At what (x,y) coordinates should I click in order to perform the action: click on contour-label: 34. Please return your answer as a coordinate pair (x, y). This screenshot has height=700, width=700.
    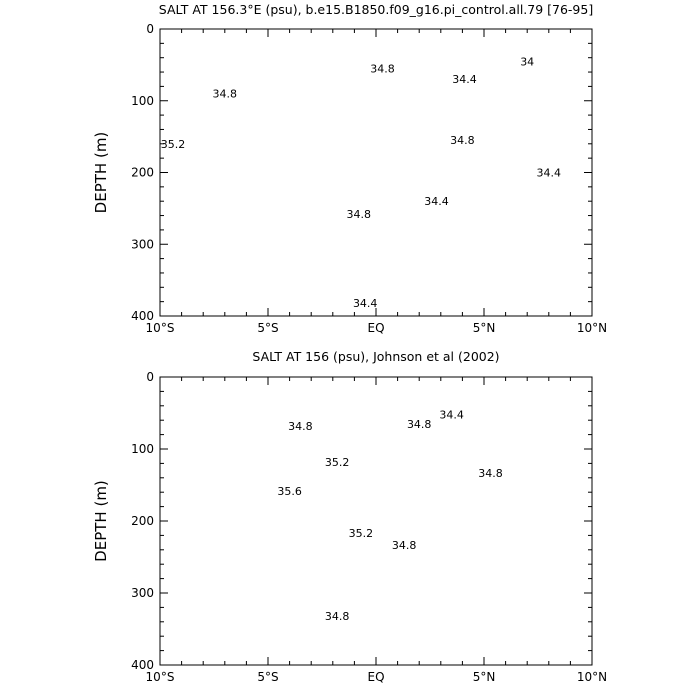
    Looking at the image, I should click on (527, 61).